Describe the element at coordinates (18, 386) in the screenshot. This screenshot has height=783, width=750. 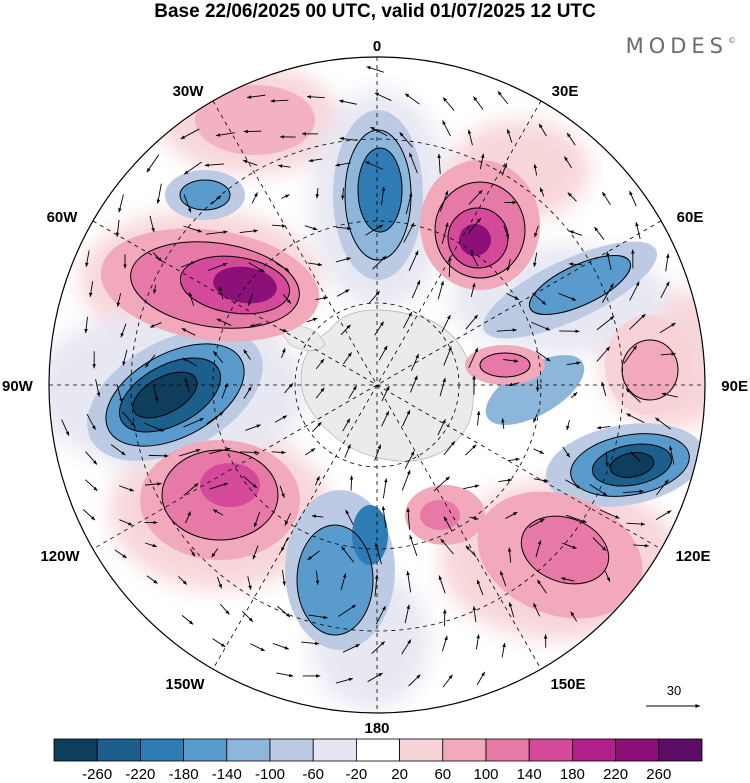
I see `lon-label-90w: 90W` at that location.